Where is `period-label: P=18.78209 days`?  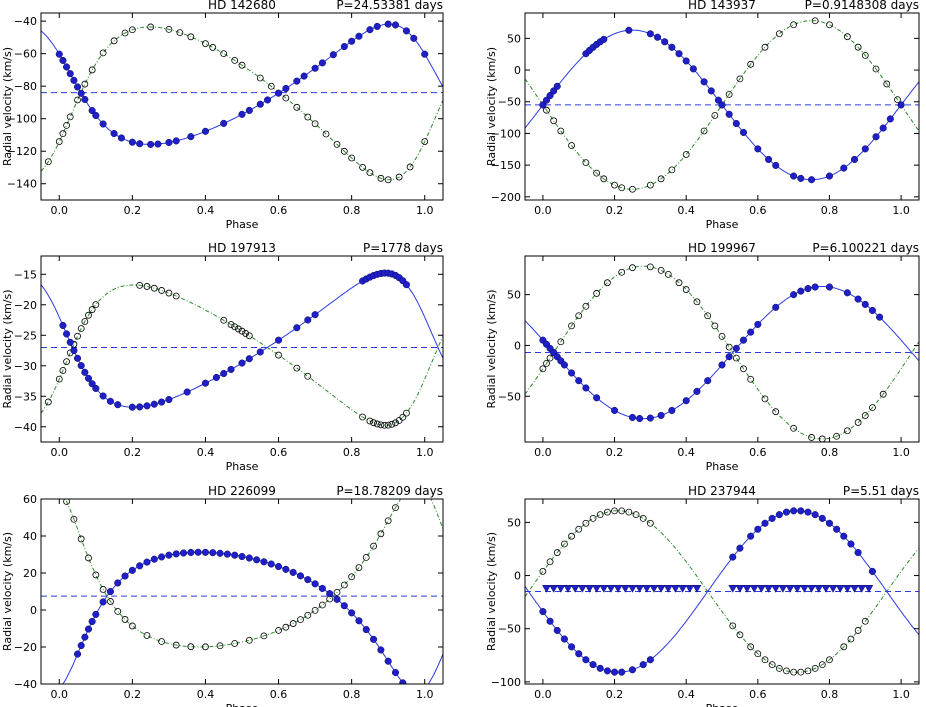 period-label: P=18.78209 days is located at coordinates (389, 491).